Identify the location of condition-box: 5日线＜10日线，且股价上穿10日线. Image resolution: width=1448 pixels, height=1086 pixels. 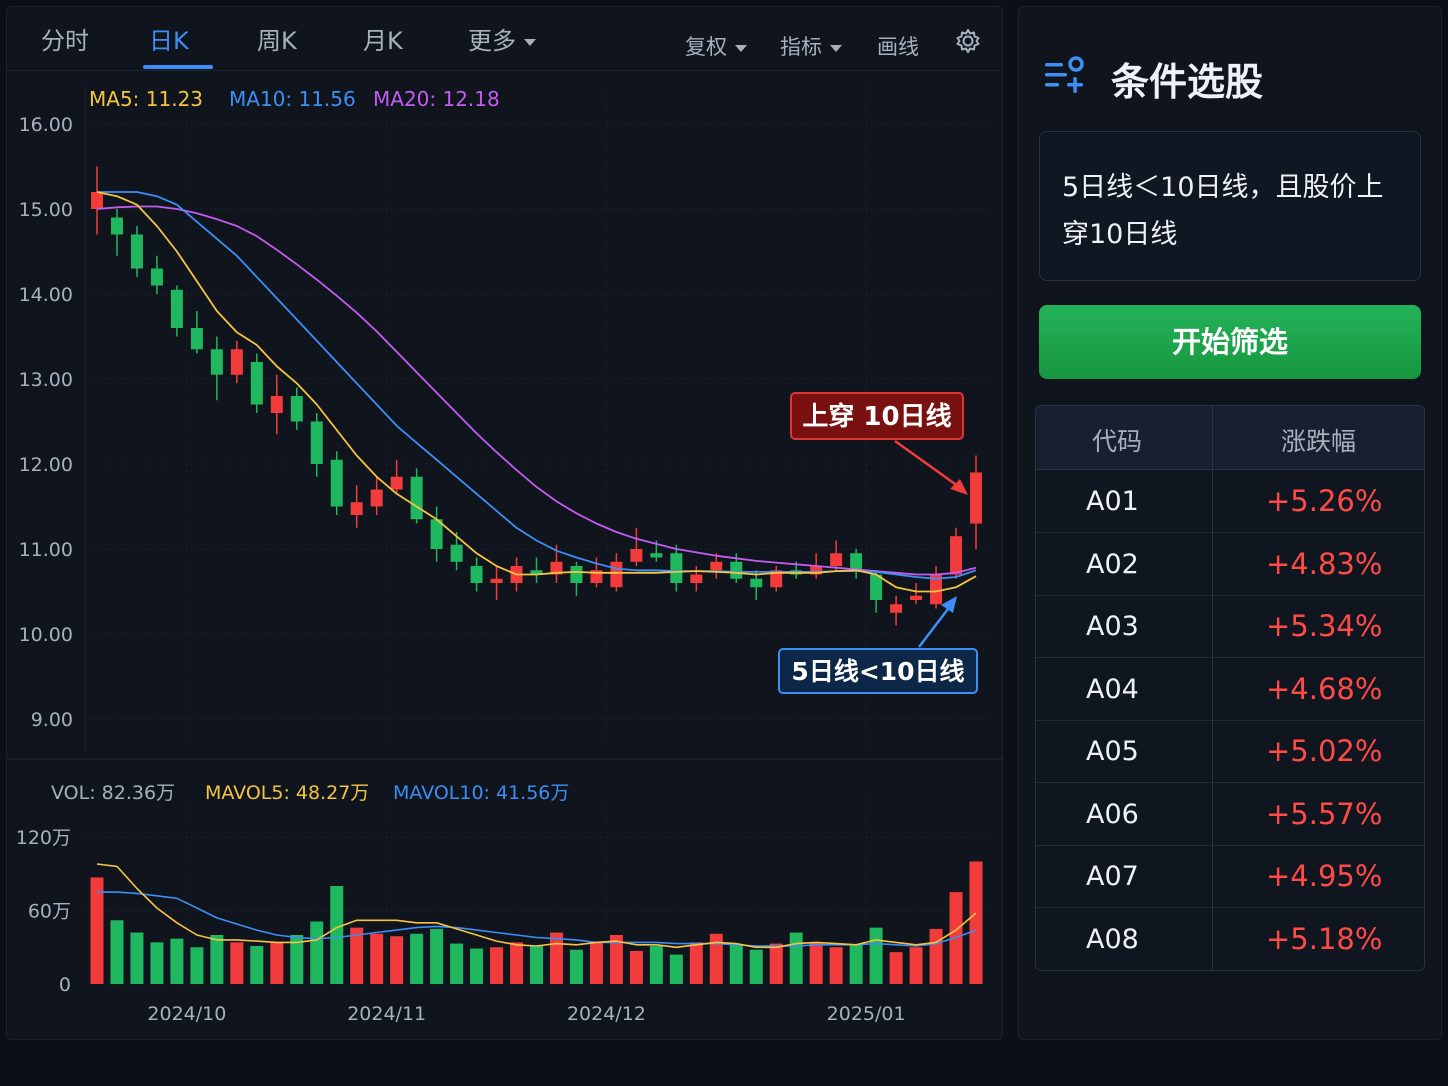
(1230, 206).